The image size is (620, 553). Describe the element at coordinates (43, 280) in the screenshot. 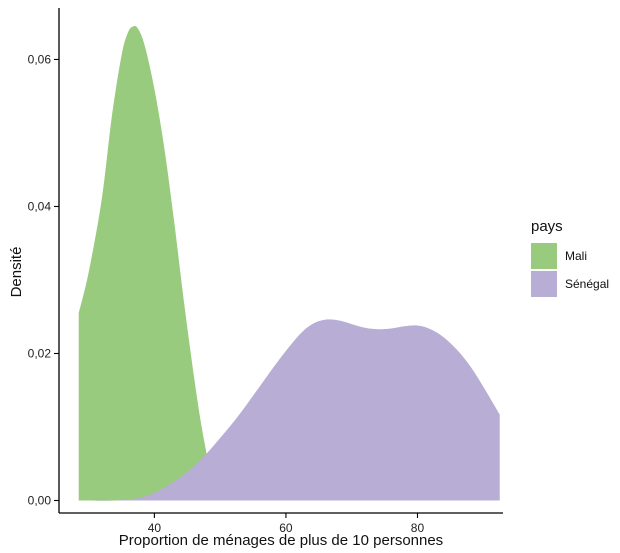

I see `y-ticks: 0,00 0,02 0,04 0,06` at that location.